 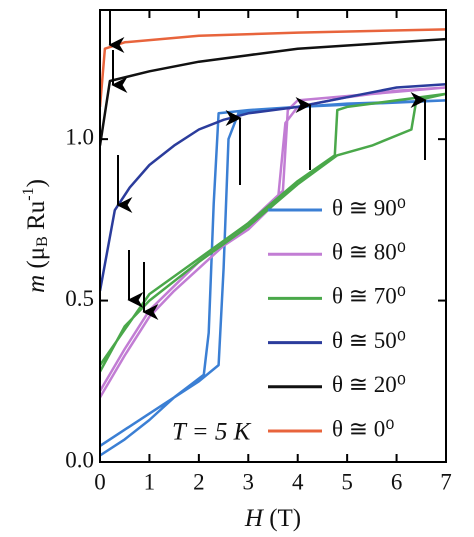 I want to click on x-axis-label: H (T), so click(x=272, y=518).